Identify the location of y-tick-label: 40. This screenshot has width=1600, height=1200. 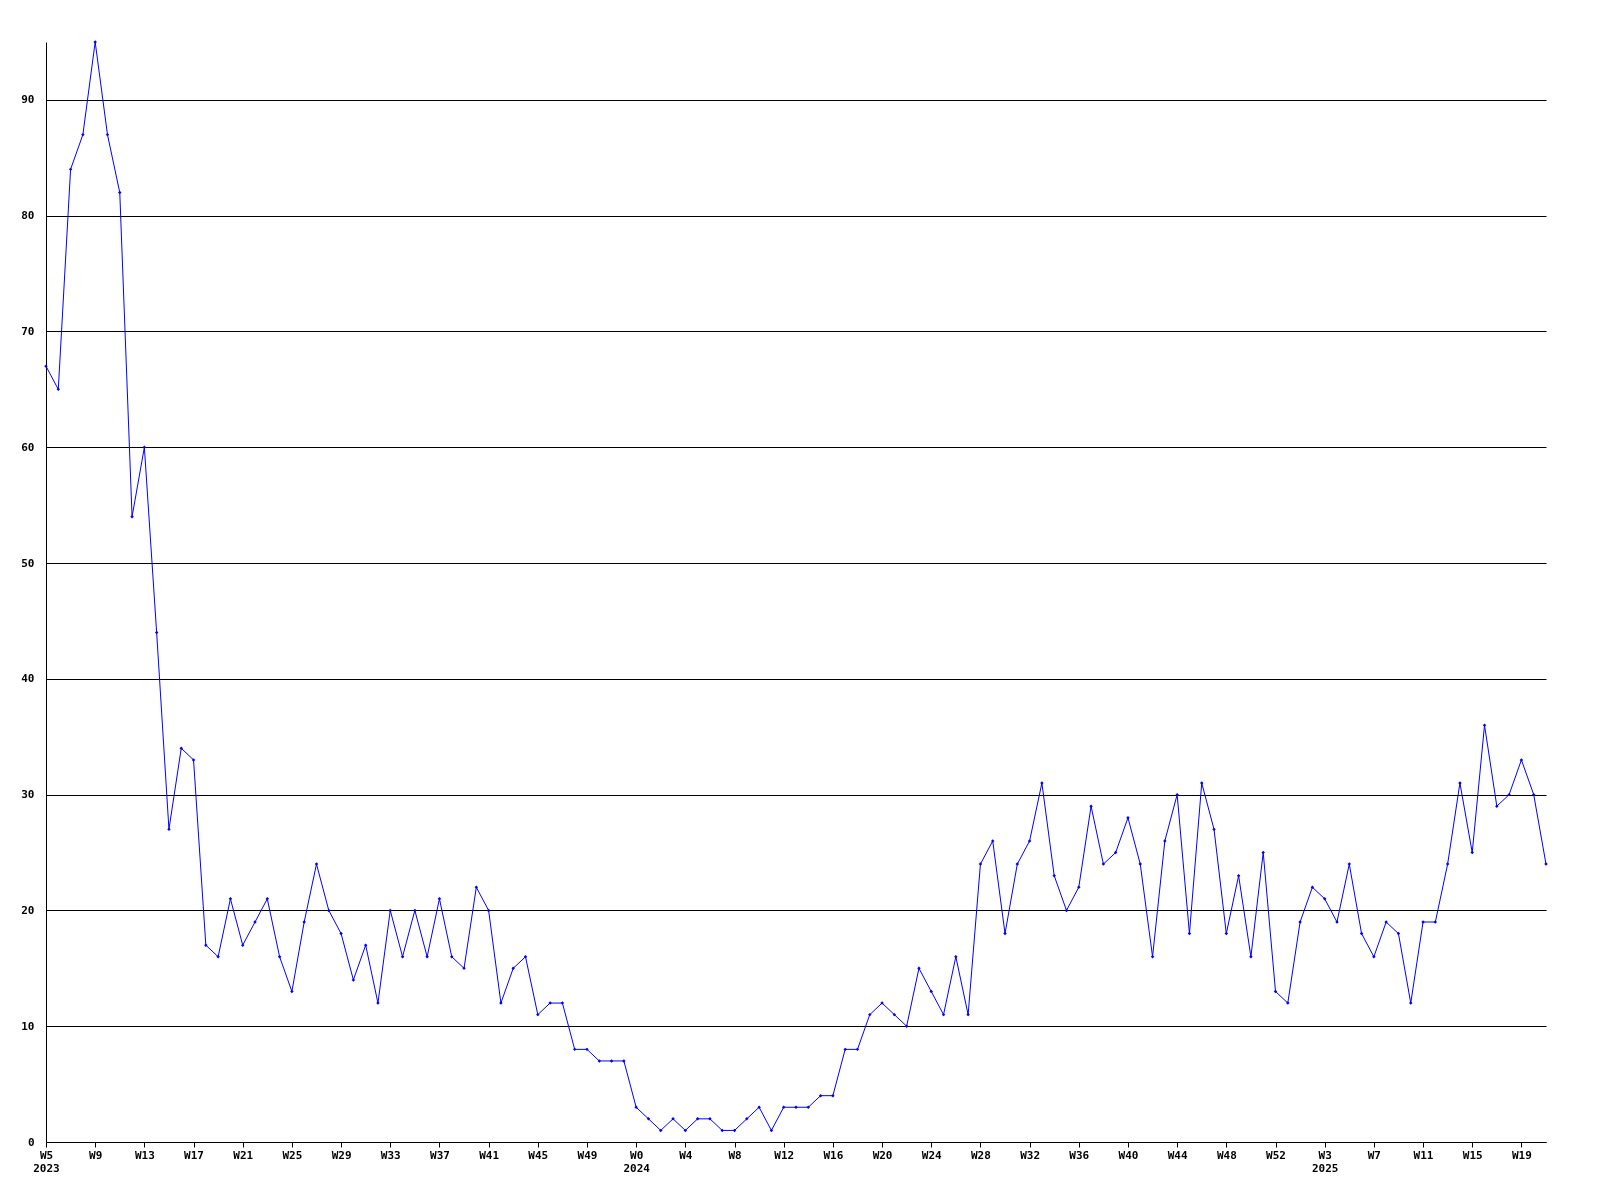
(28, 679).